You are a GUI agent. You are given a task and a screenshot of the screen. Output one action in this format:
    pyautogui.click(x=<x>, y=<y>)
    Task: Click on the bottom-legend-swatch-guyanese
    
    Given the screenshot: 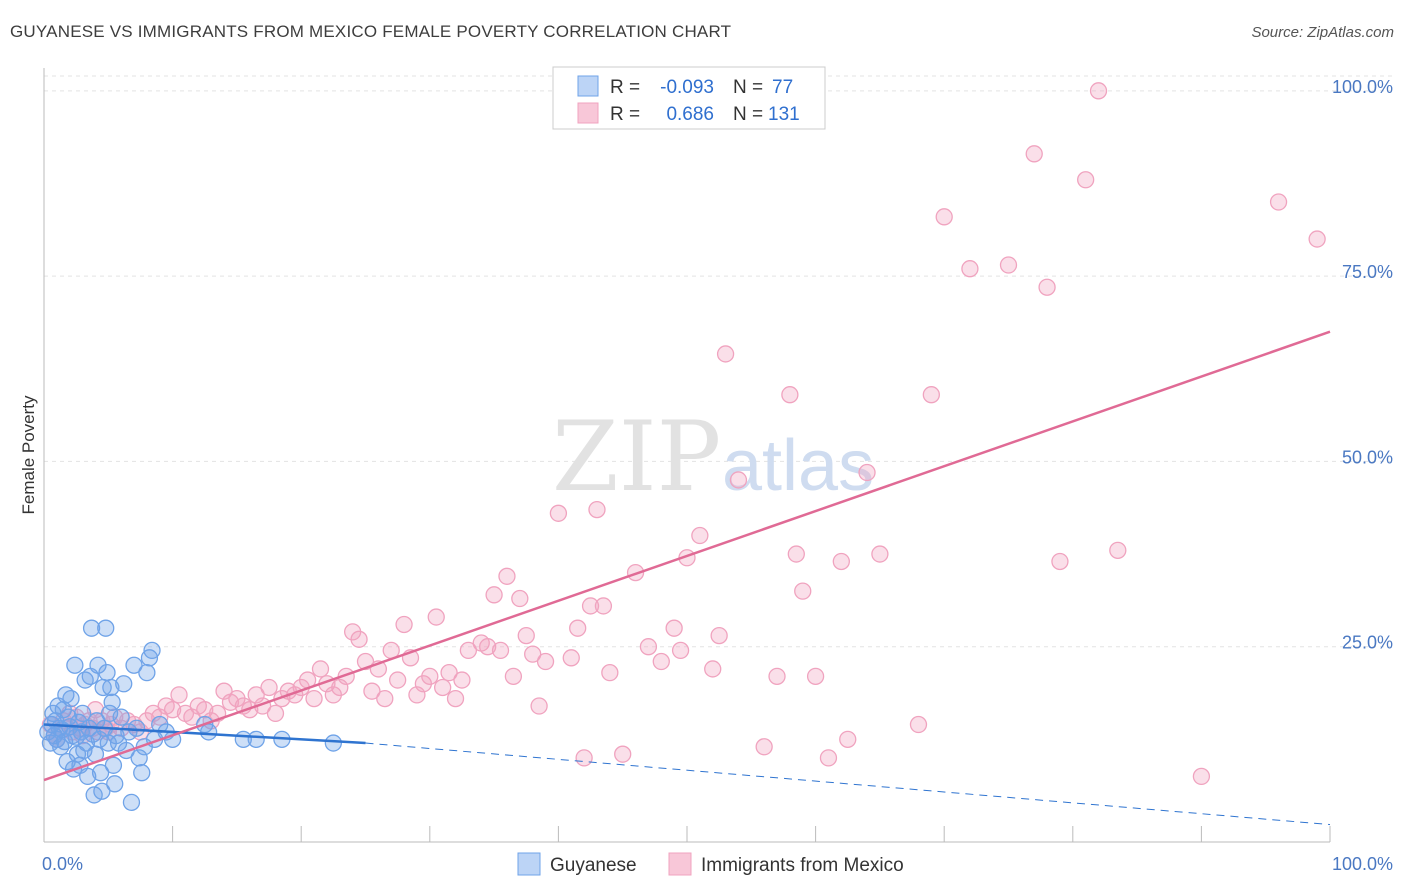 What is the action you would take?
    pyautogui.click(x=529, y=864)
    